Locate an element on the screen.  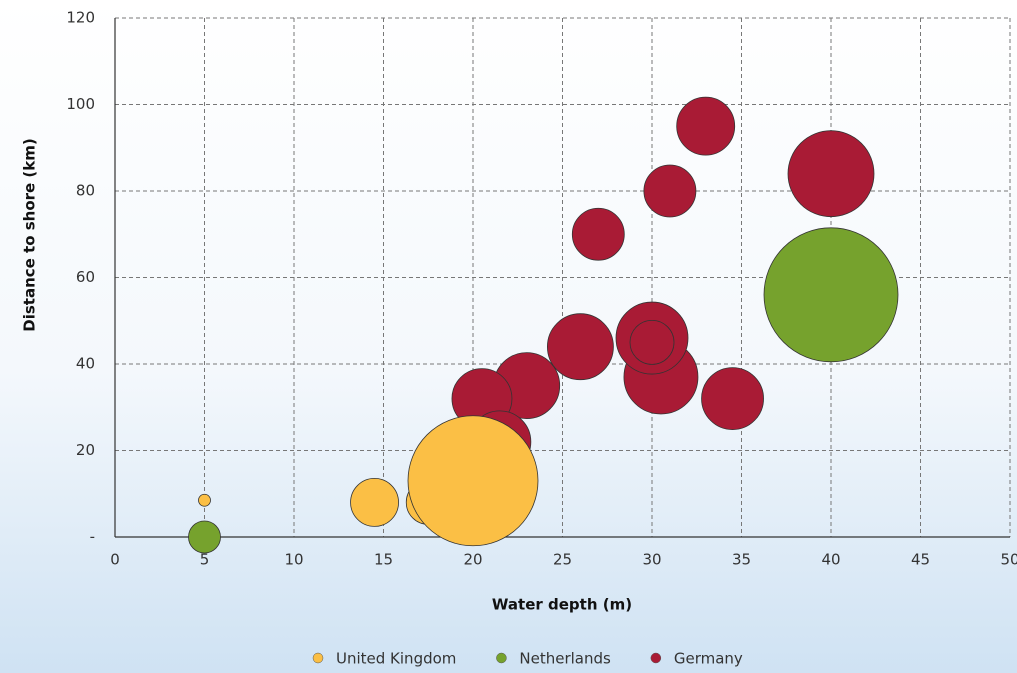
legend-label: Germany is located at coordinates (708, 659).